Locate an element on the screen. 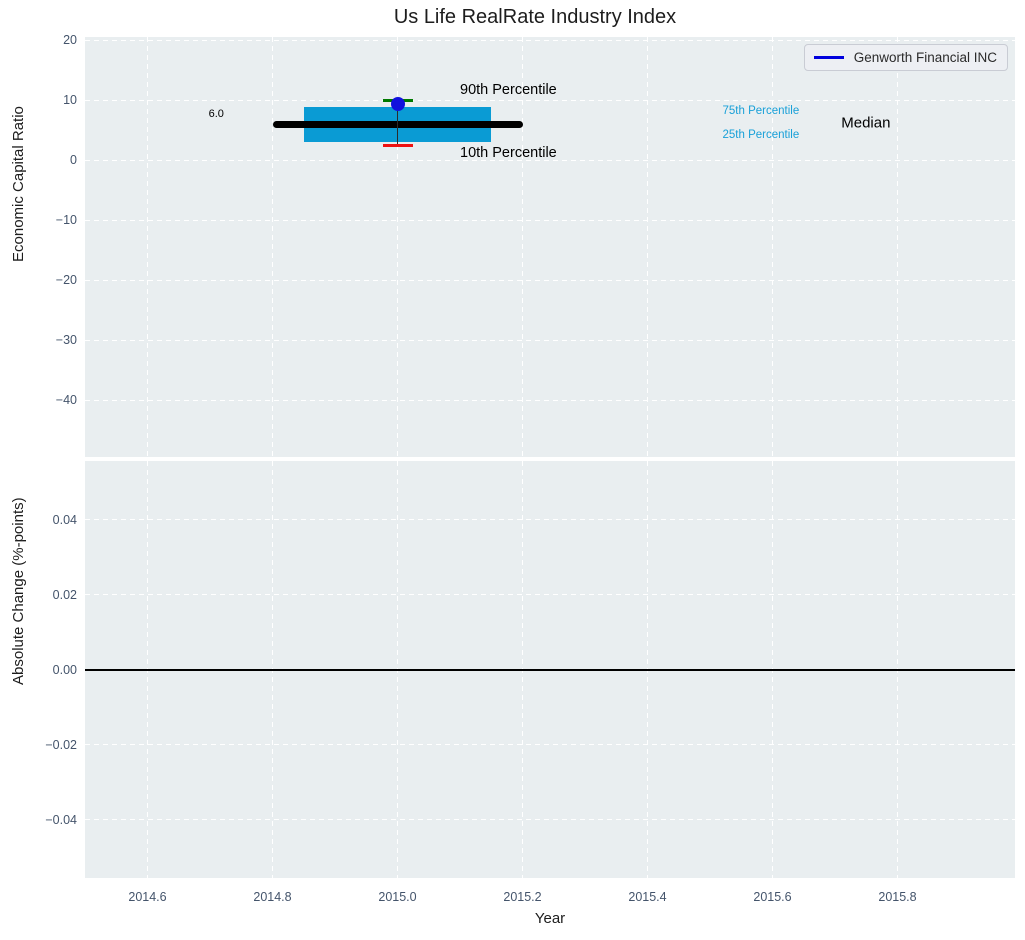 This screenshot has height=940, width=1025. xtick-label: 2015.4 is located at coordinates (647, 897).